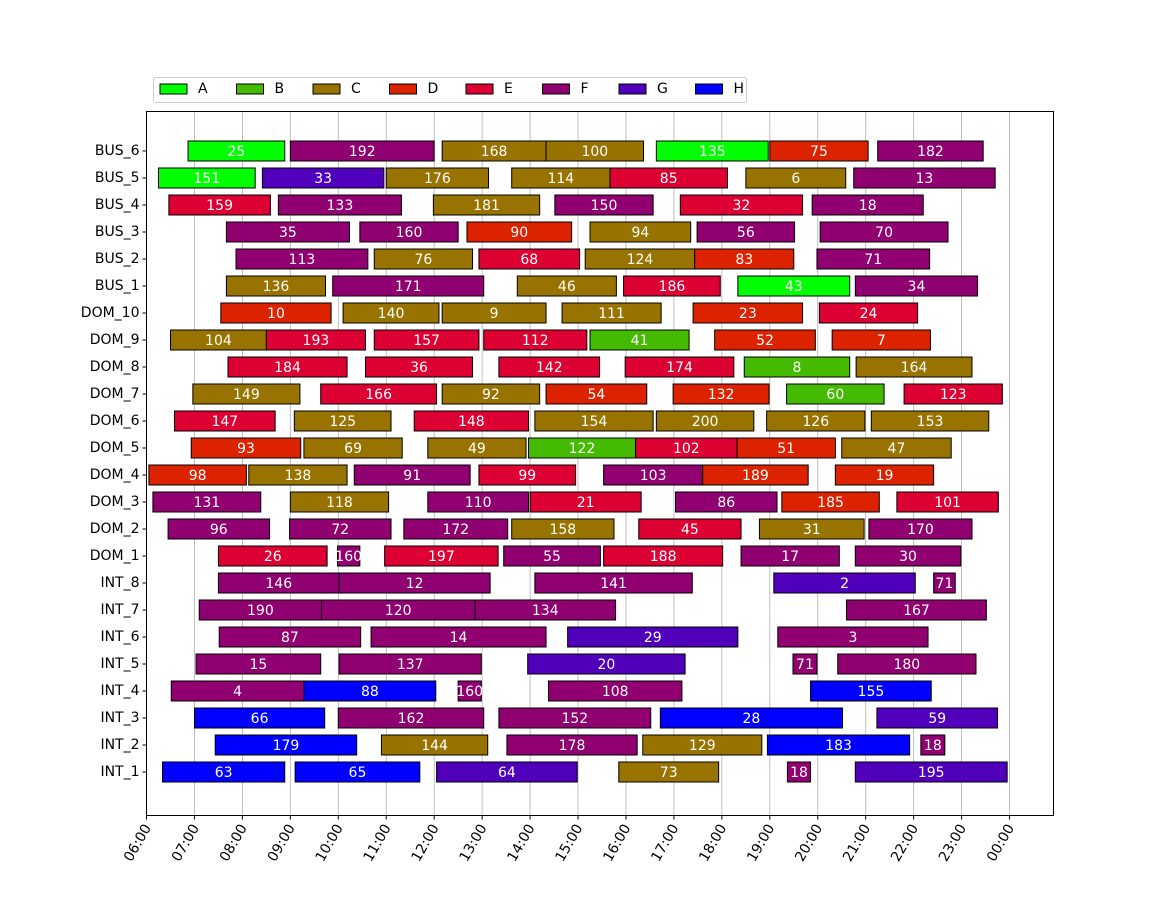 This screenshot has height=916, width=1171. What do you see at coordinates (411, 719) in the screenshot?
I see `task-bar-label: 162` at bounding box center [411, 719].